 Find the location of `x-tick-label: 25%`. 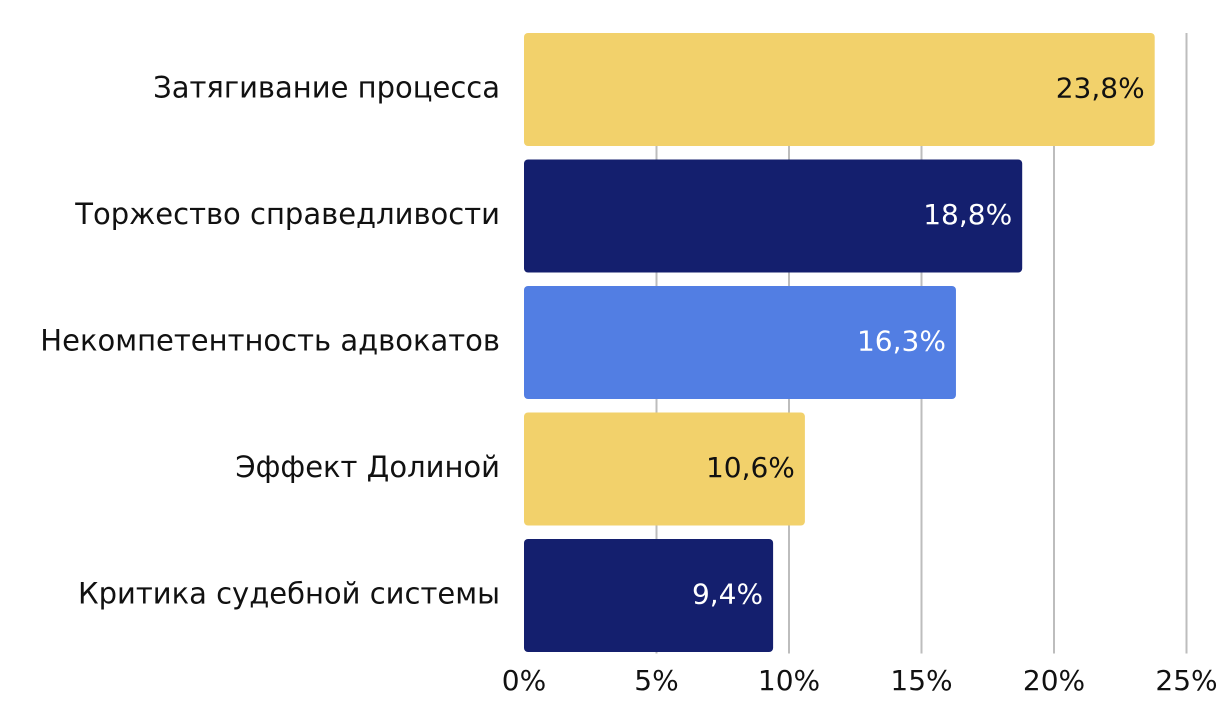

x-tick-label: 25% is located at coordinates (1186, 680).